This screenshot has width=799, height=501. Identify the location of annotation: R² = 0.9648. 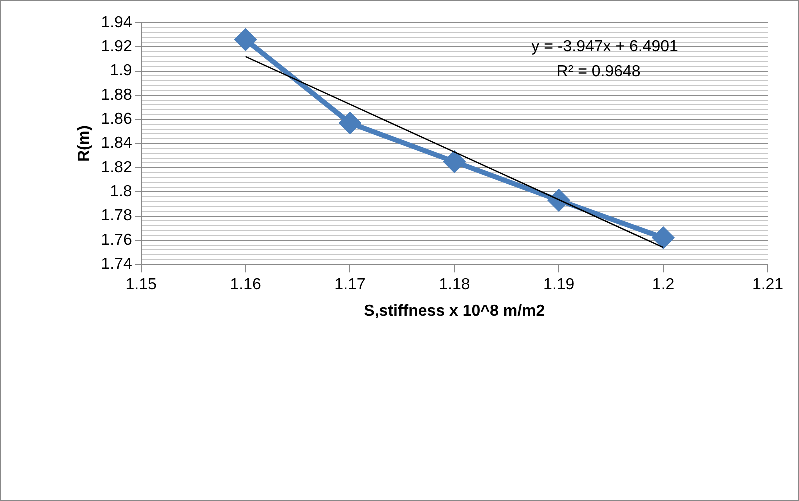
(598, 71).